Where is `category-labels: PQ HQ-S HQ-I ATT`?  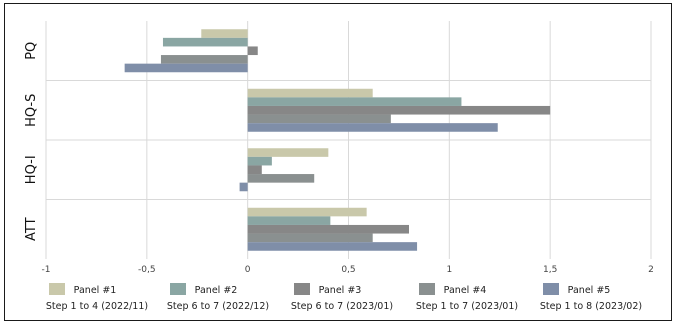 category-labels: PQ HQ-S HQ-I ATT is located at coordinates (31, 141).